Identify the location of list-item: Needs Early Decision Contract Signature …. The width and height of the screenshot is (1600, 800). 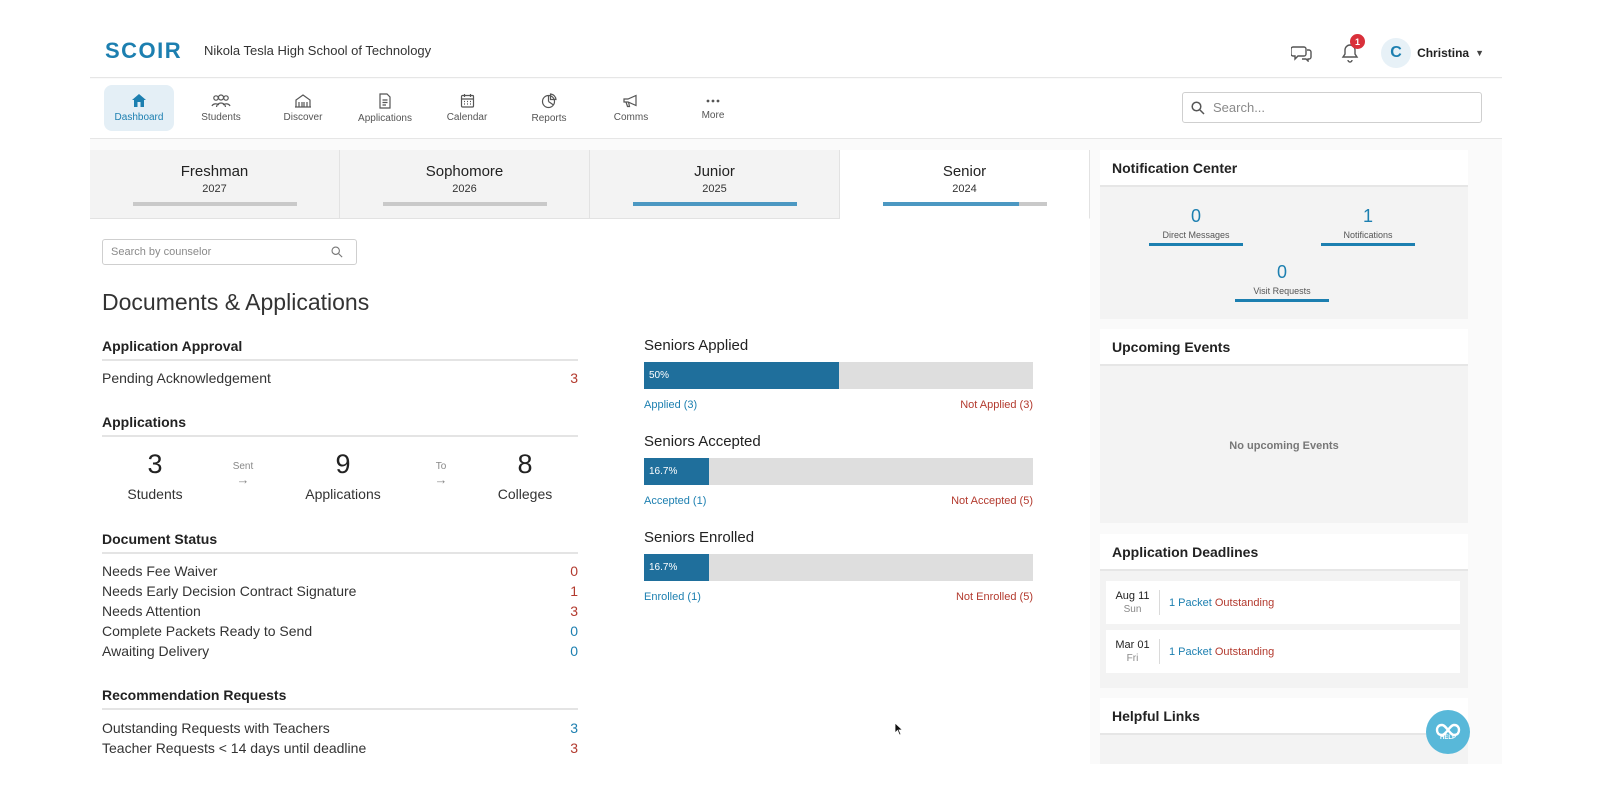
(340, 593).